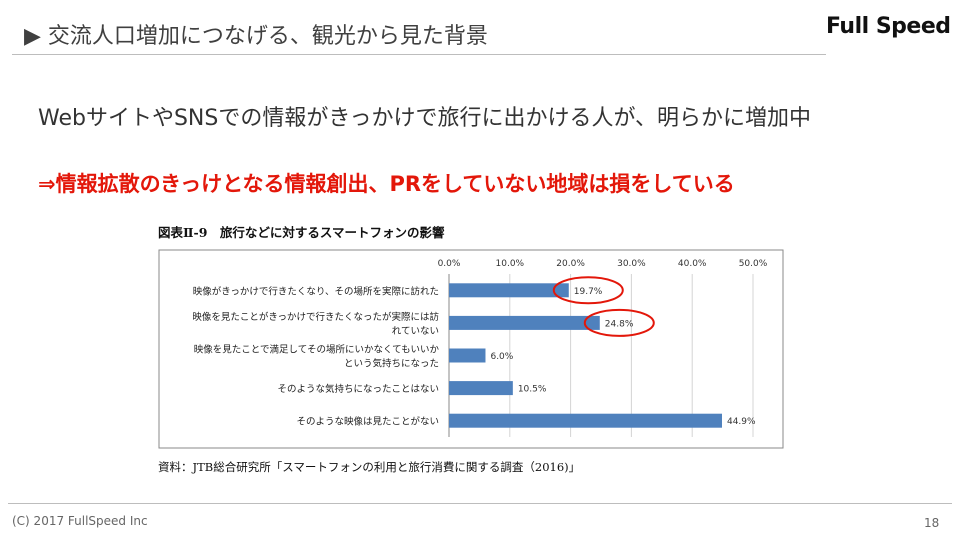 Image resolution: width=960 pixels, height=540 pixels. What do you see at coordinates (391, 364) in the screenshot?
I see `category-label: という気持ちになった` at bounding box center [391, 364].